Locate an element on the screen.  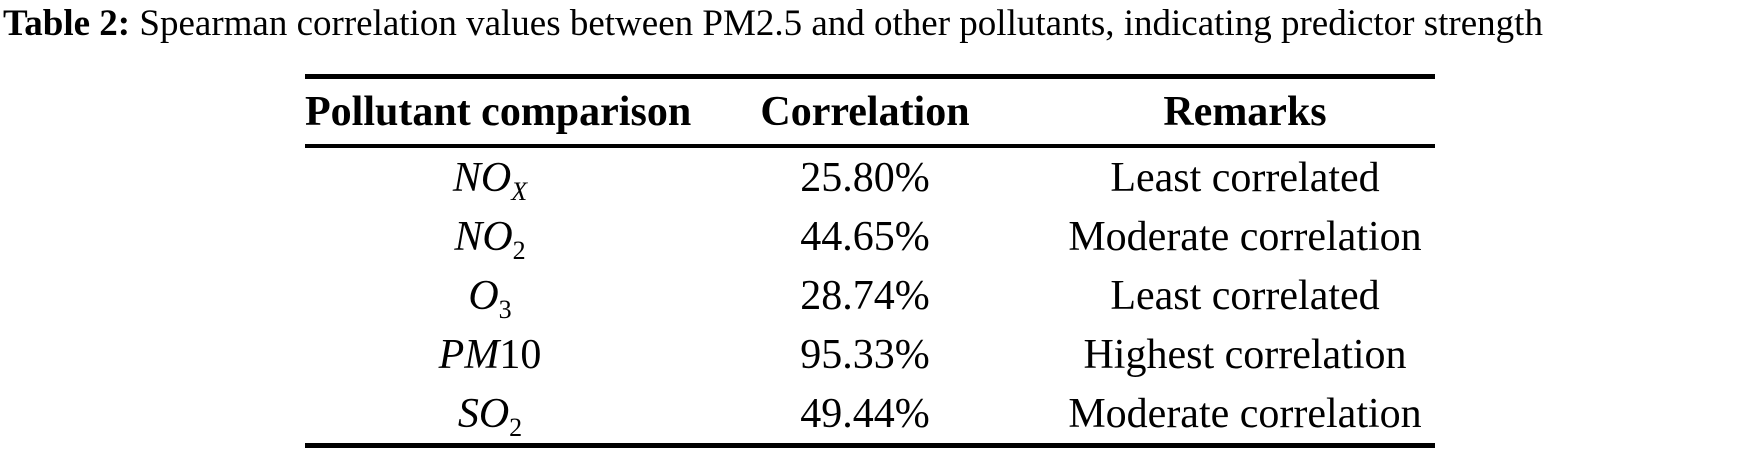
pollutant-subscript: X is located at coordinates (519, 191).